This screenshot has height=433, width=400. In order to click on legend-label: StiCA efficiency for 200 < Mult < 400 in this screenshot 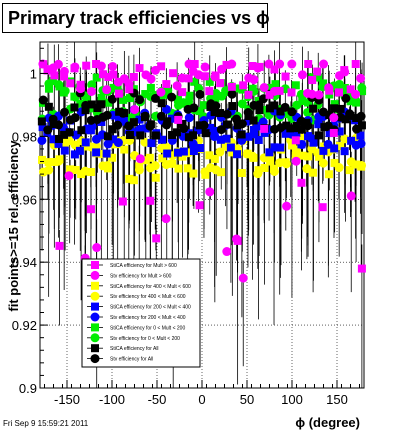, I will do `click(150, 308)`.